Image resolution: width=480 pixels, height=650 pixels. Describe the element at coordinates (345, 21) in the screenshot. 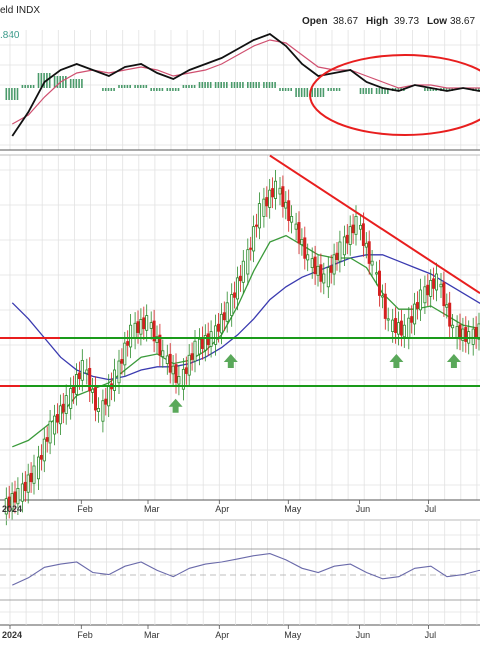

I see `open-value: 38.67` at that location.